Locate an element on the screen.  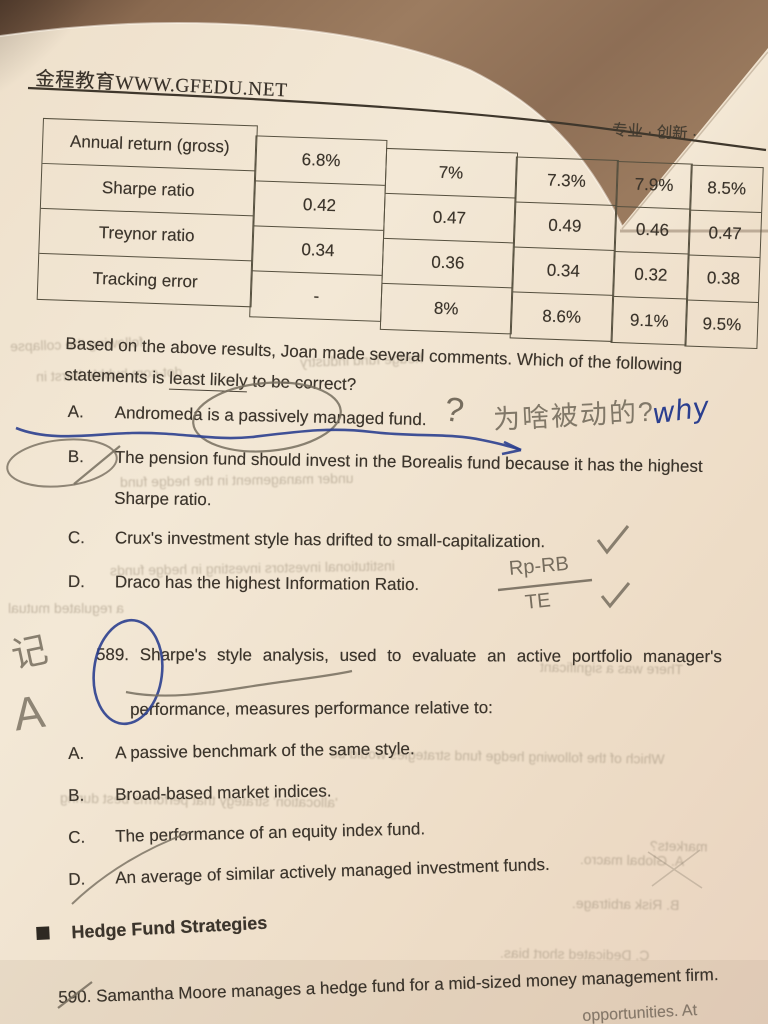
value-cell: 8% is located at coordinates (446, 308).